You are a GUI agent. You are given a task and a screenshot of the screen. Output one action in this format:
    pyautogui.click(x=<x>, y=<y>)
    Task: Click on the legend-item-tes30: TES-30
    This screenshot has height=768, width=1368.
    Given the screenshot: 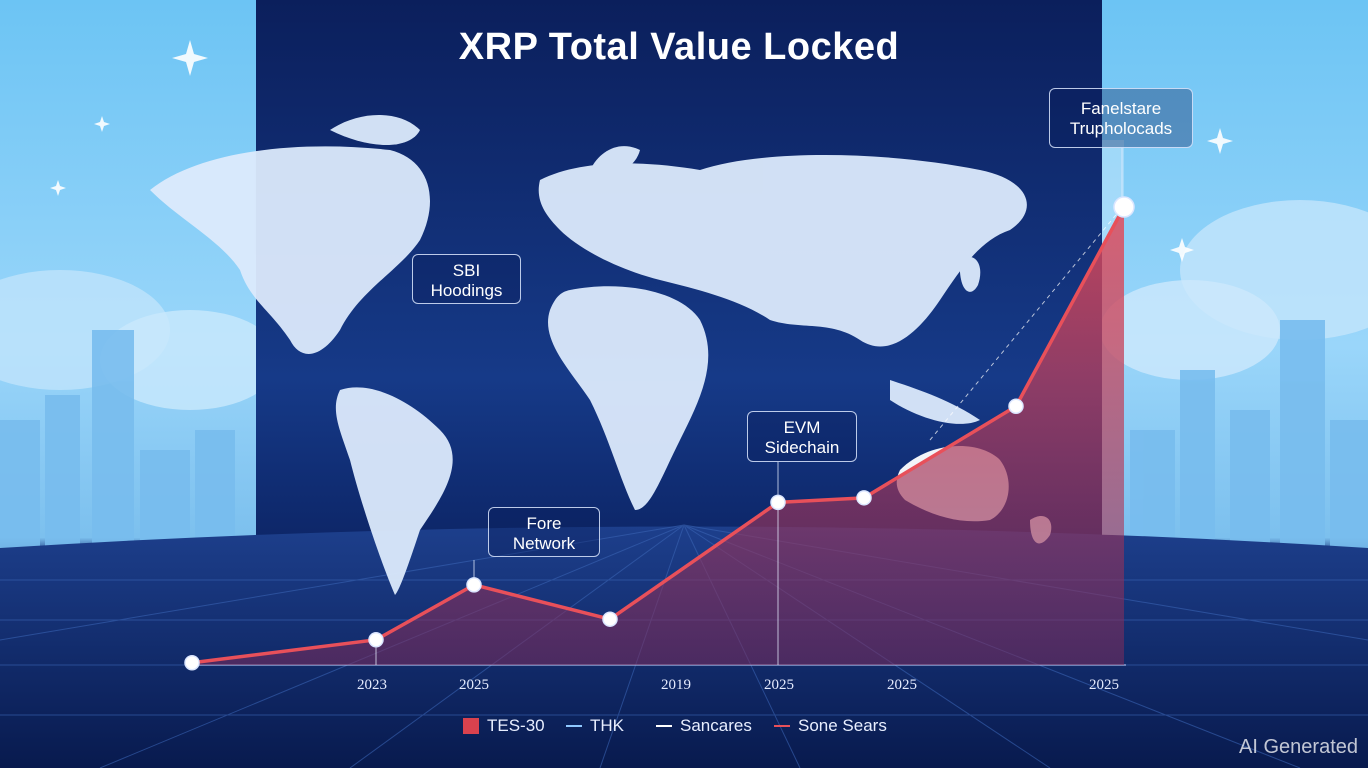 What is the action you would take?
    pyautogui.click(x=504, y=726)
    